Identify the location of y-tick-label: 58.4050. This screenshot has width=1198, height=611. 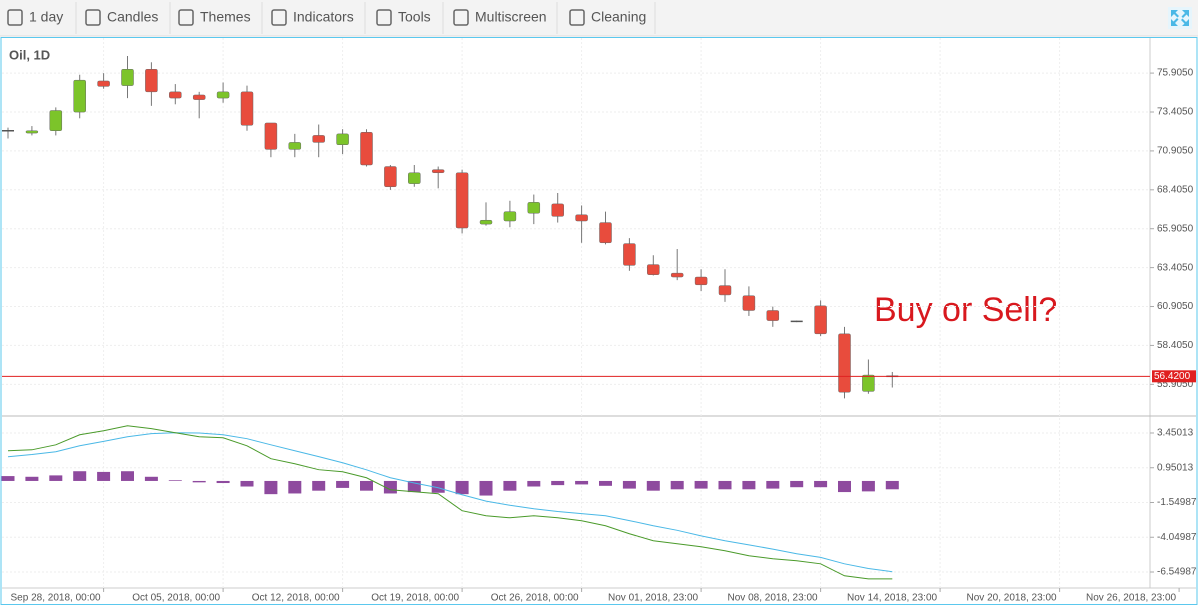
(1175, 345).